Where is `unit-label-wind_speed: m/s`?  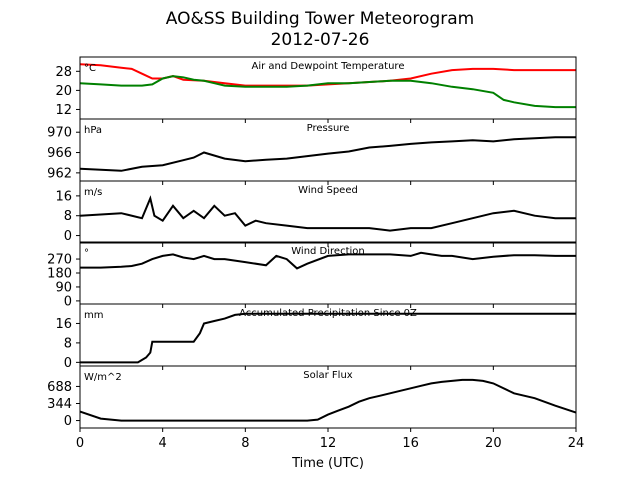
unit-label-wind_speed: m/s is located at coordinates (93, 192).